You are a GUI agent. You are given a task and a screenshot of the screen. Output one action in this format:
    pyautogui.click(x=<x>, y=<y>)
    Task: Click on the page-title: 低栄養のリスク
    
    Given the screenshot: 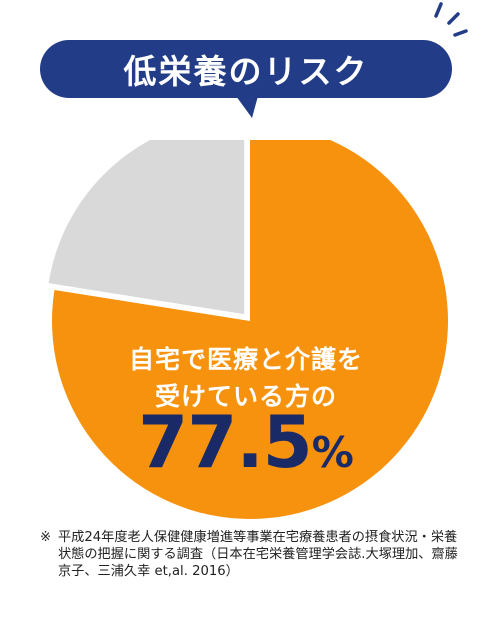 What is the action you would take?
    pyautogui.click(x=246, y=71)
    